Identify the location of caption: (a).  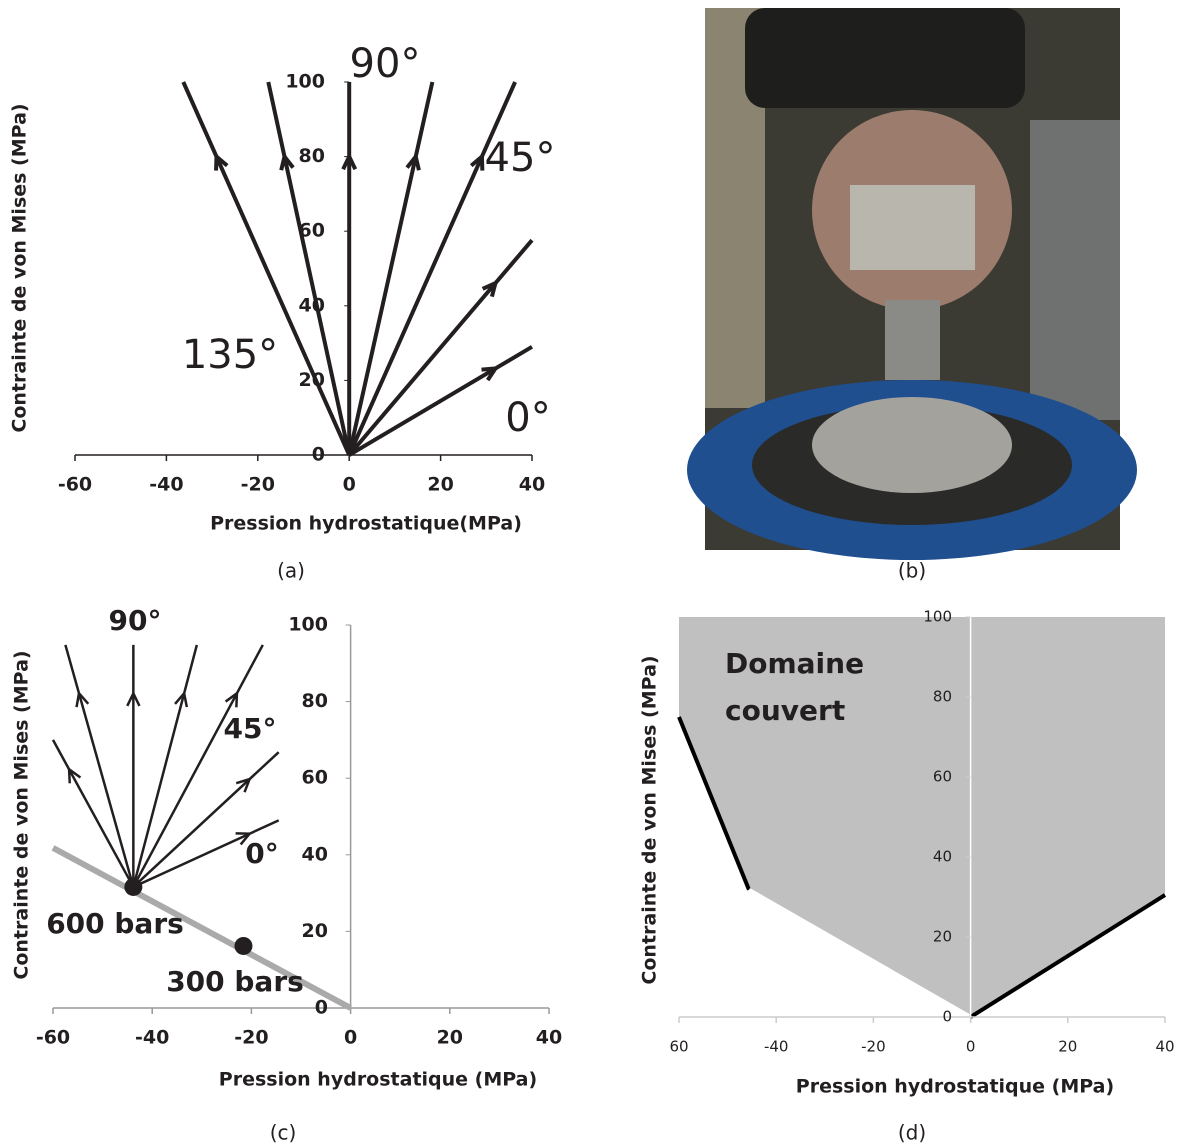
(291, 571).